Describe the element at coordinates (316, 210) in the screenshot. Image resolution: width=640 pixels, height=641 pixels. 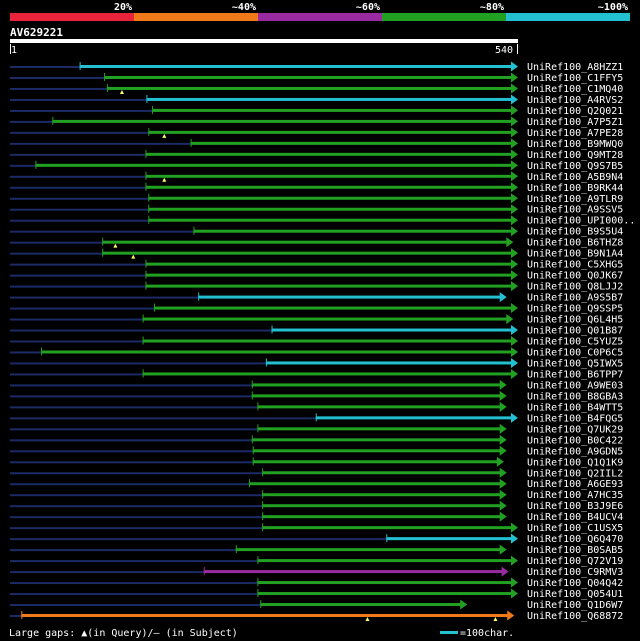
I see `hit-row: UniRef100_A9SSV5` at that location.